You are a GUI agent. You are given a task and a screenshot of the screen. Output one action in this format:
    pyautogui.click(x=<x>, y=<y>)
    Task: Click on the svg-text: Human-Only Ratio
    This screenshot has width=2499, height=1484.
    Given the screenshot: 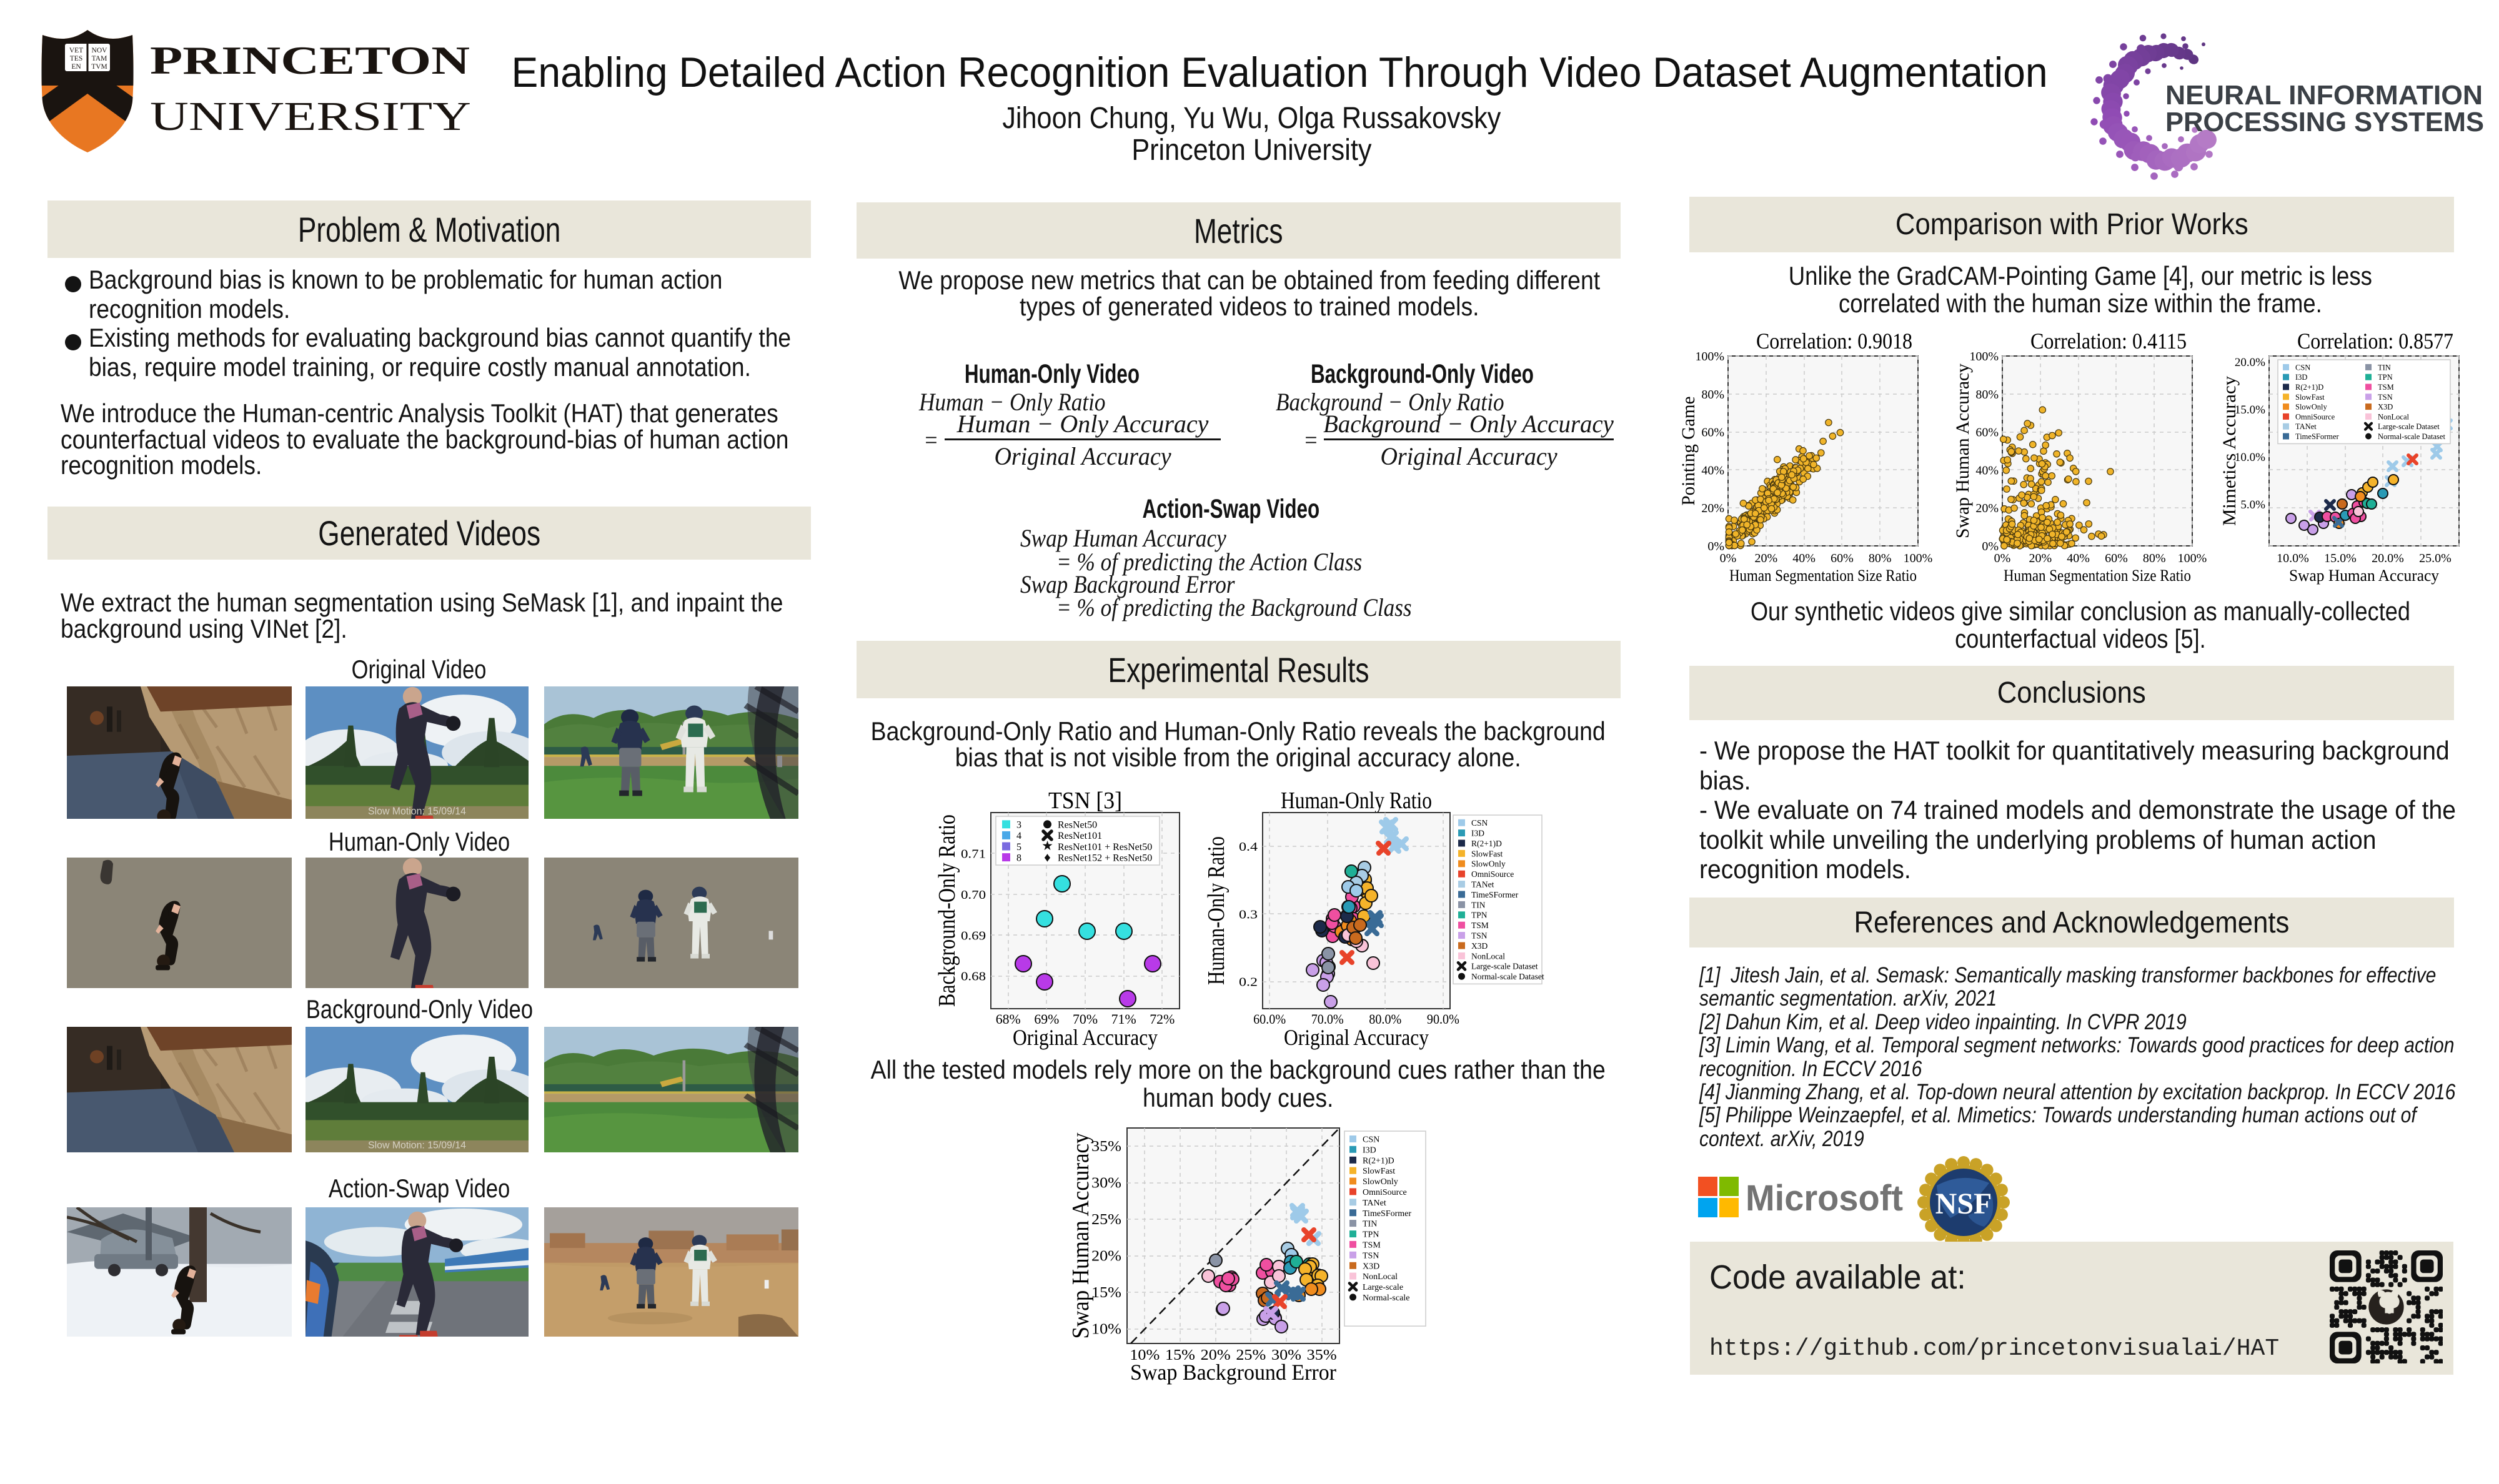 What is the action you would take?
    pyautogui.click(x=1216, y=910)
    